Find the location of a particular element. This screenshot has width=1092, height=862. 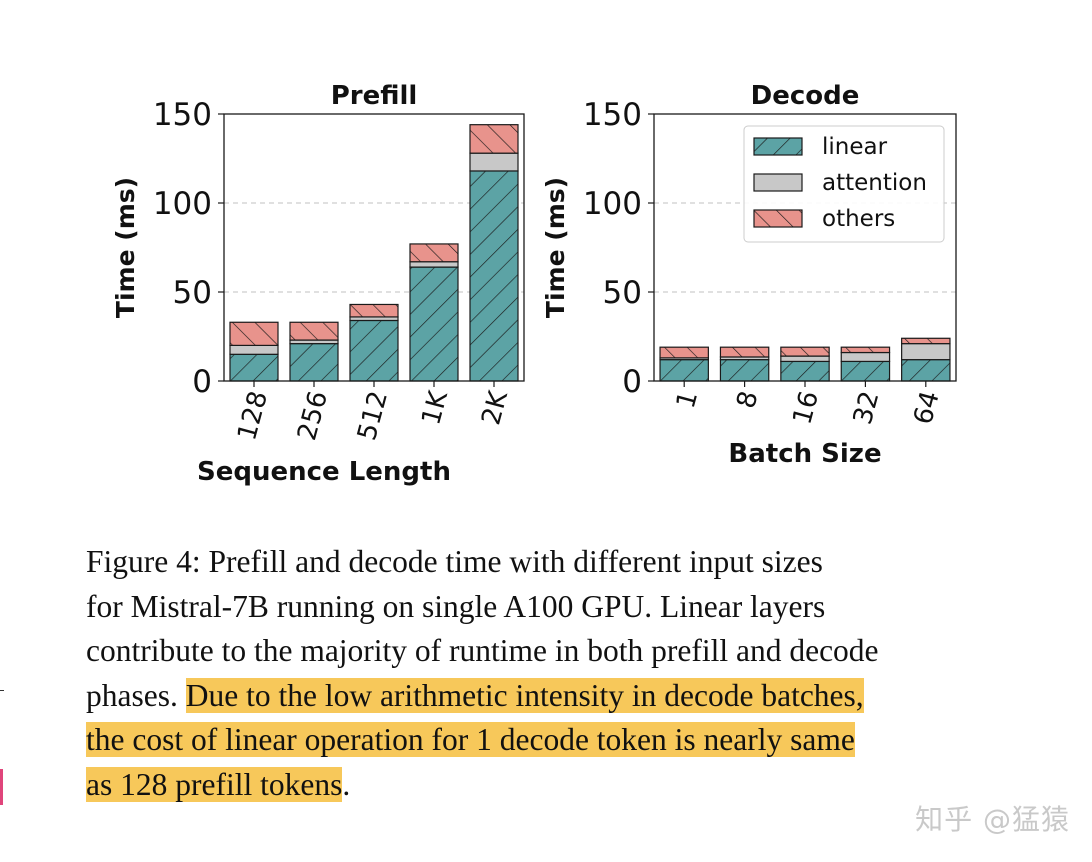

legend-label-attention: attention is located at coordinates (874, 183).